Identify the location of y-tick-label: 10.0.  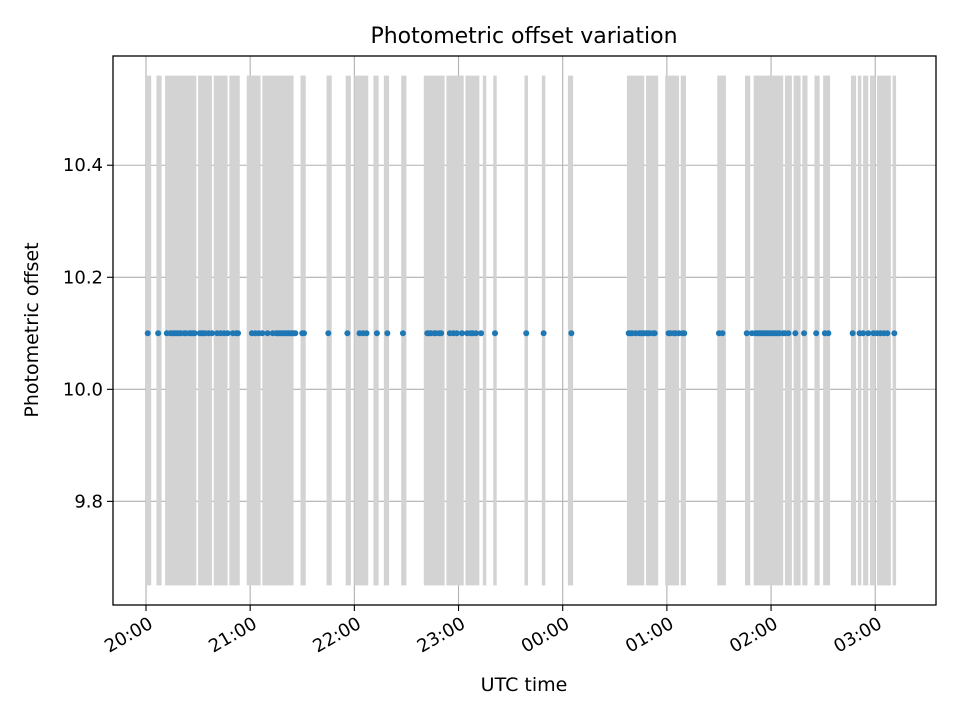
(83, 389).